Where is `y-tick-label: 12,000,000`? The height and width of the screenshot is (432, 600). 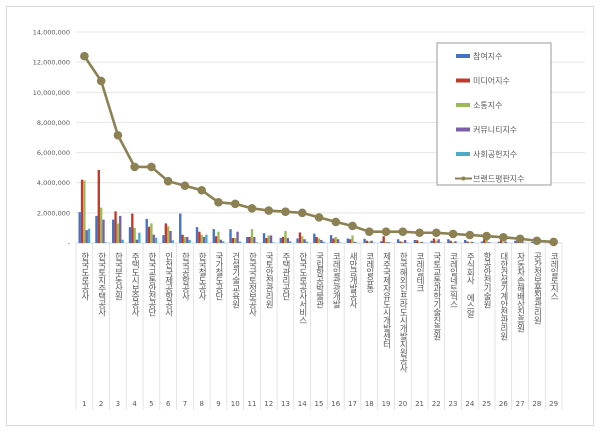 y-tick-label: 12,000,000 is located at coordinates (51, 63).